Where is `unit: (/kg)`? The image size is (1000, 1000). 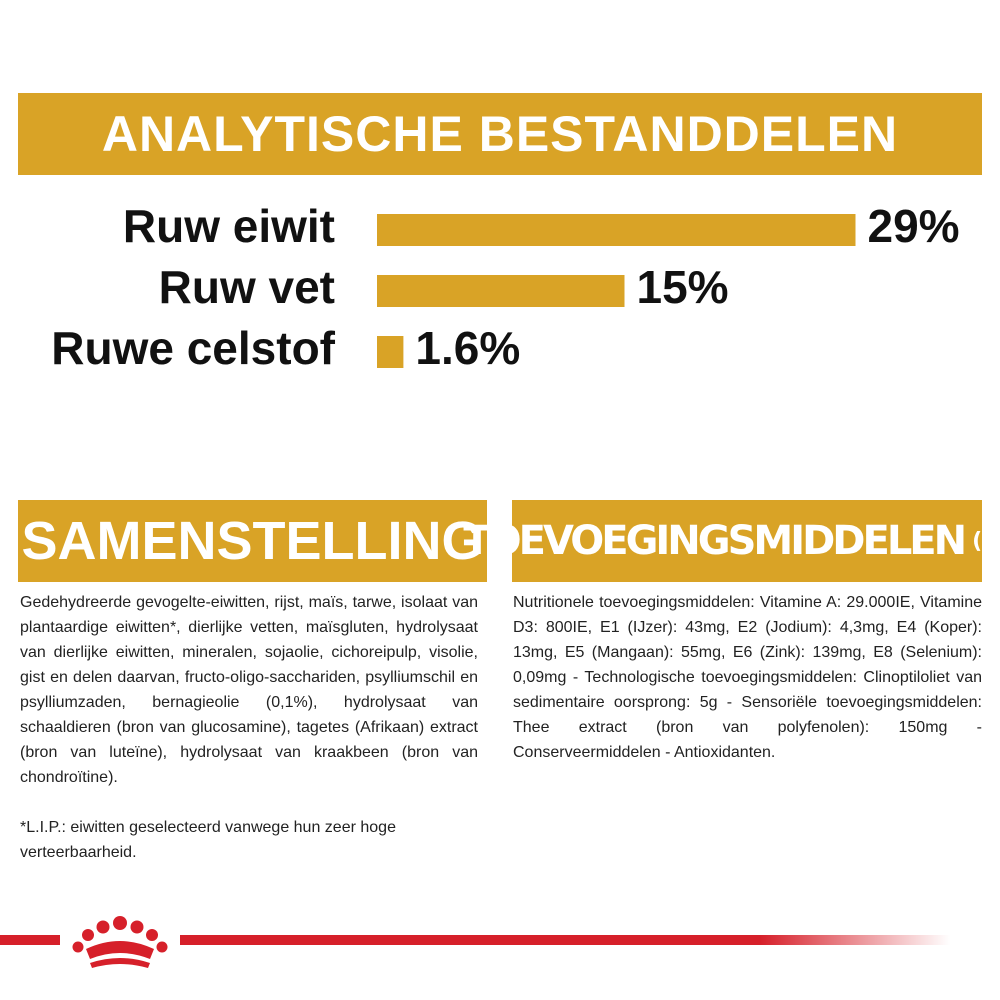
unit: (/kg) is located at coordinates (986, 541).